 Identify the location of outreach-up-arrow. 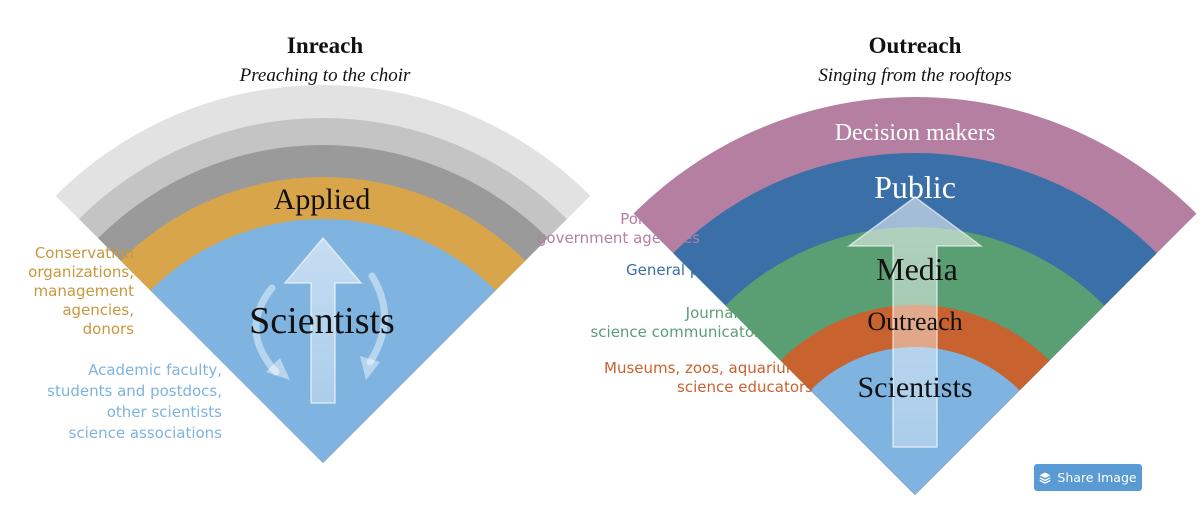
(915, 322).